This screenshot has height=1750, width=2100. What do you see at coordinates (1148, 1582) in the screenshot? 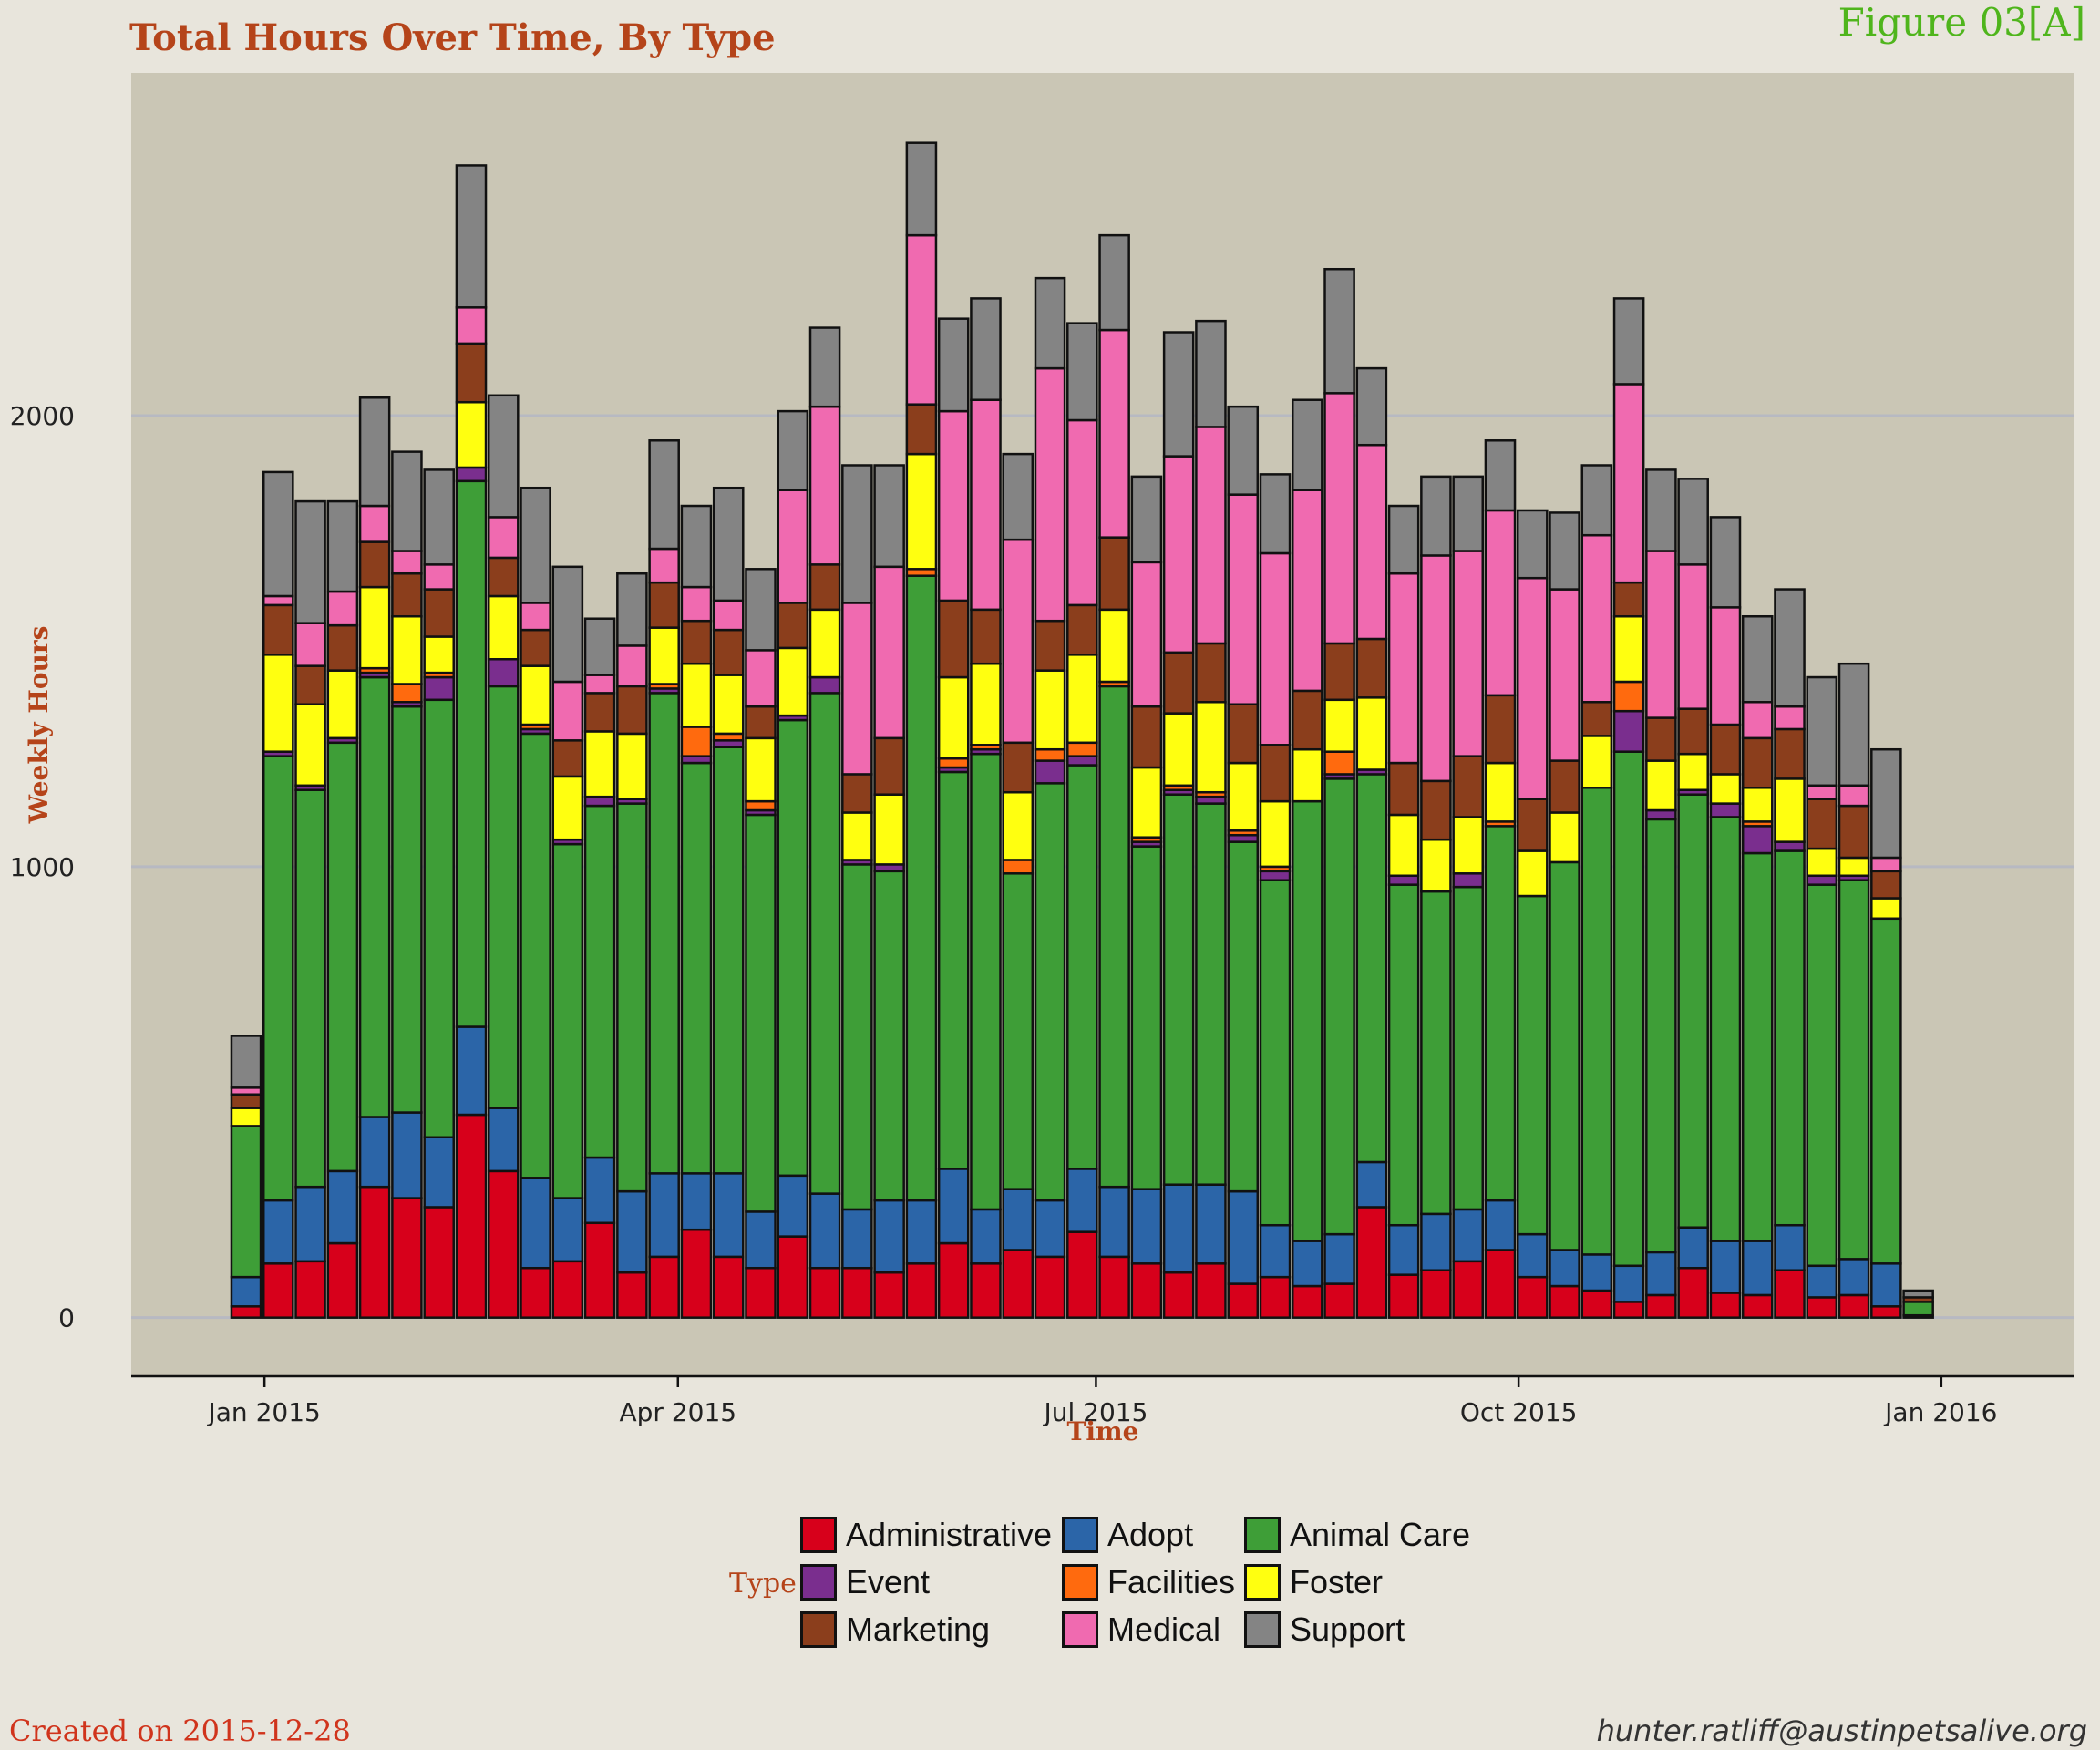
I see `legend-item-facilities: Facilities` at bounding box center [1148, 1582].